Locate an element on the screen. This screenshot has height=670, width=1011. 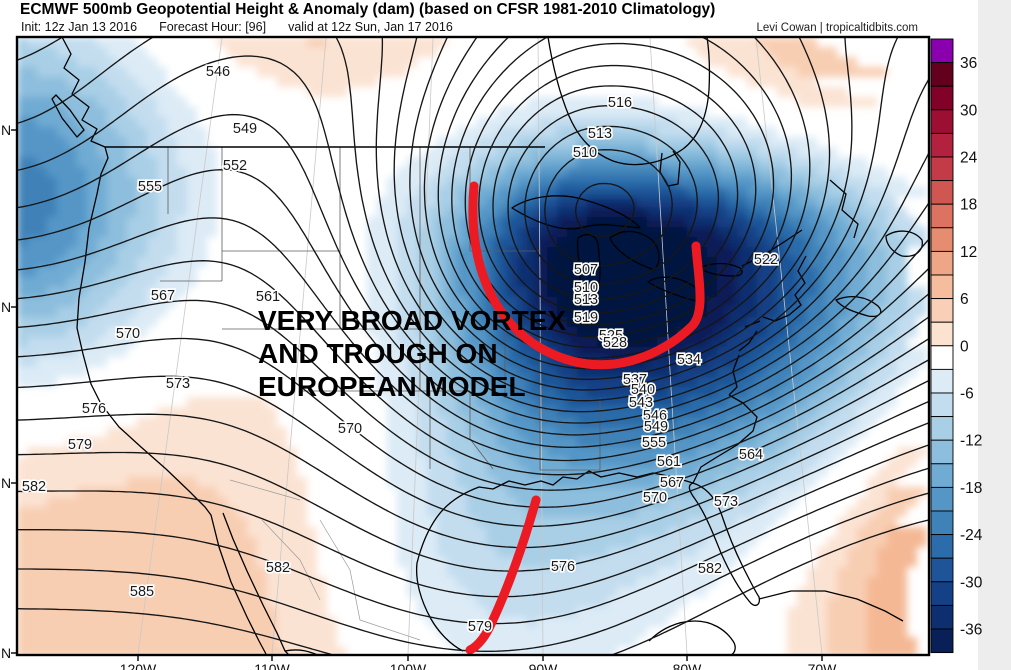
colorbar-tick-label: -6 is located at coordinates (967, 394).